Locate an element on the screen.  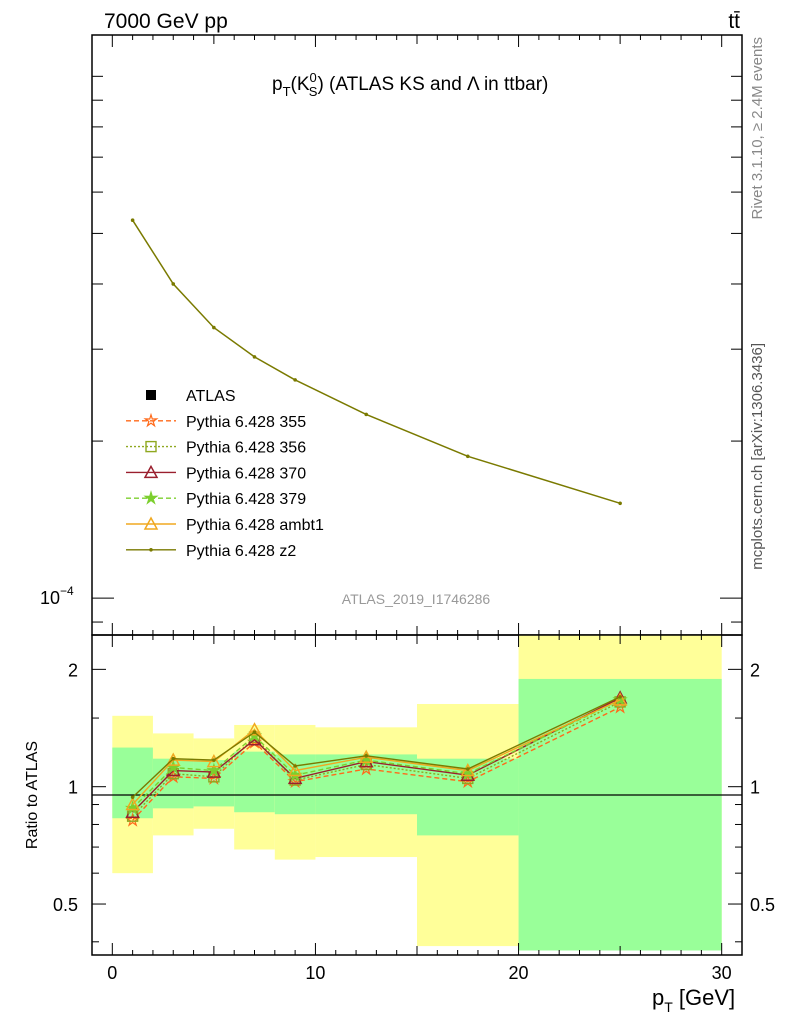
legend-entry-pythia-6-428-z2: Pythia 6.428 z2 is located at coordinates (211, 551).